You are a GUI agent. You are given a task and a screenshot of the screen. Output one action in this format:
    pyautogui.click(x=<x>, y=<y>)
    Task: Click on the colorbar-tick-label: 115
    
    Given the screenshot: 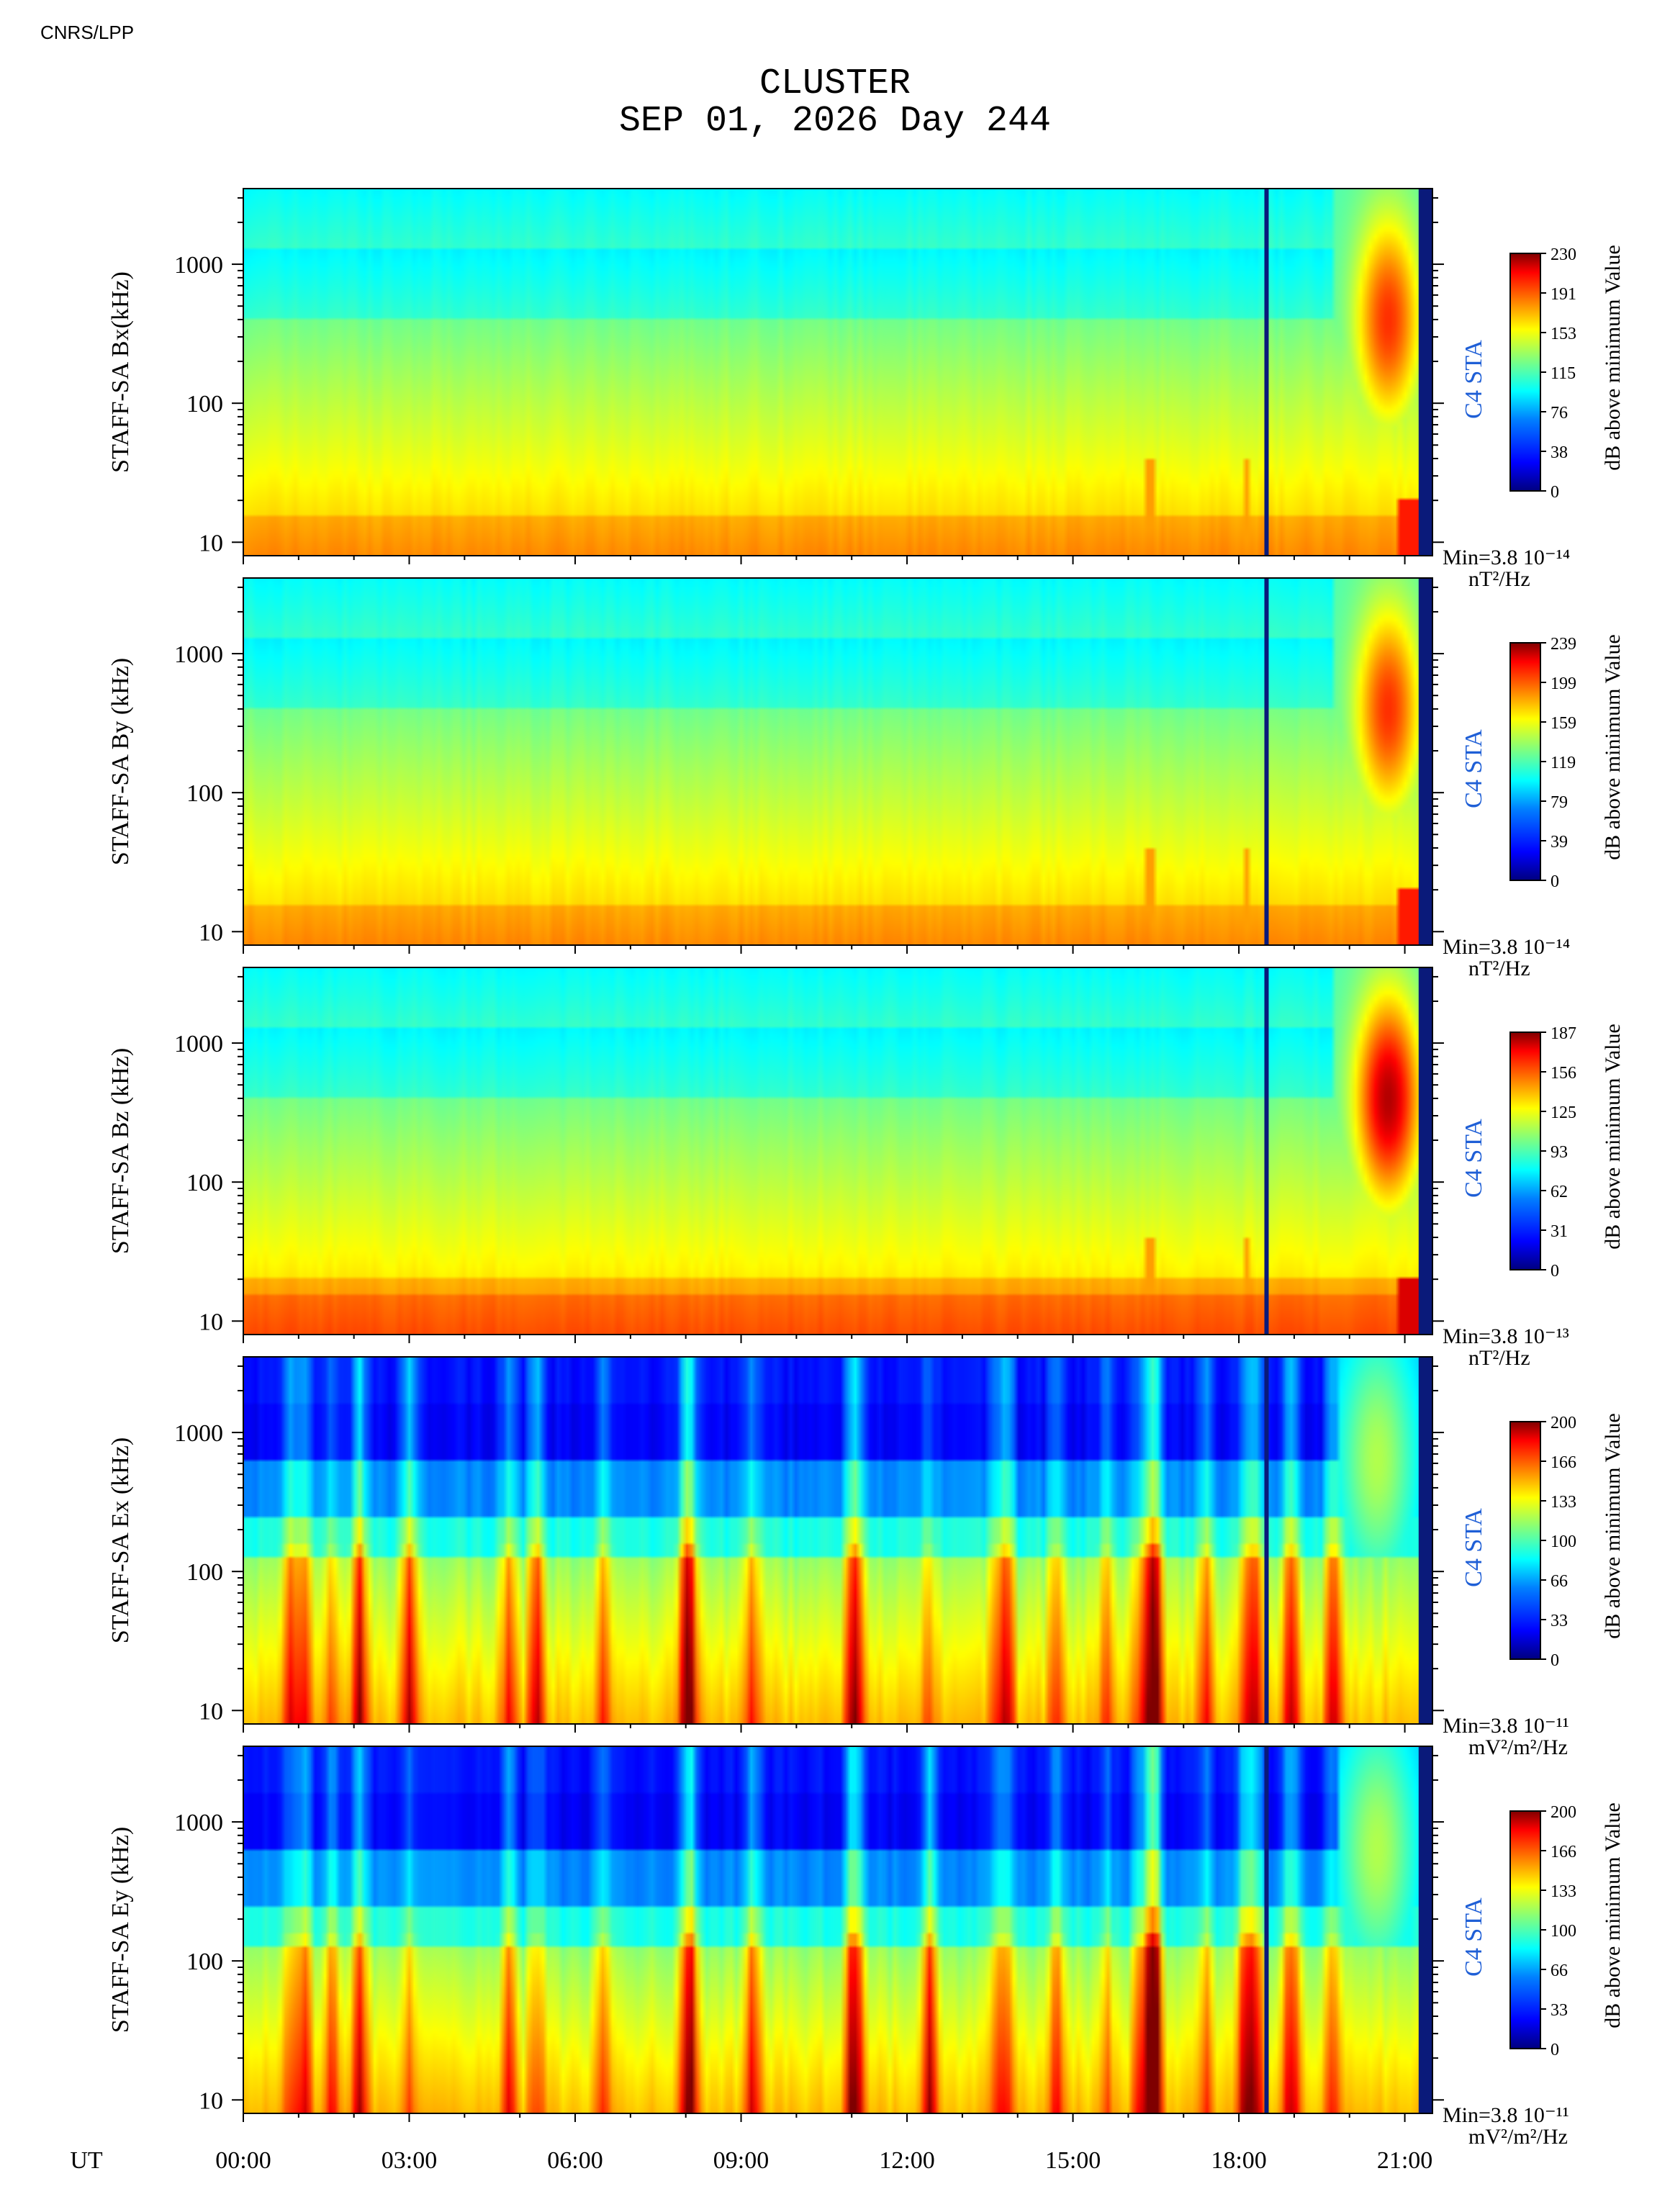 What is the action you would take?
    pyautogui.click(x=1564, y=373)
    